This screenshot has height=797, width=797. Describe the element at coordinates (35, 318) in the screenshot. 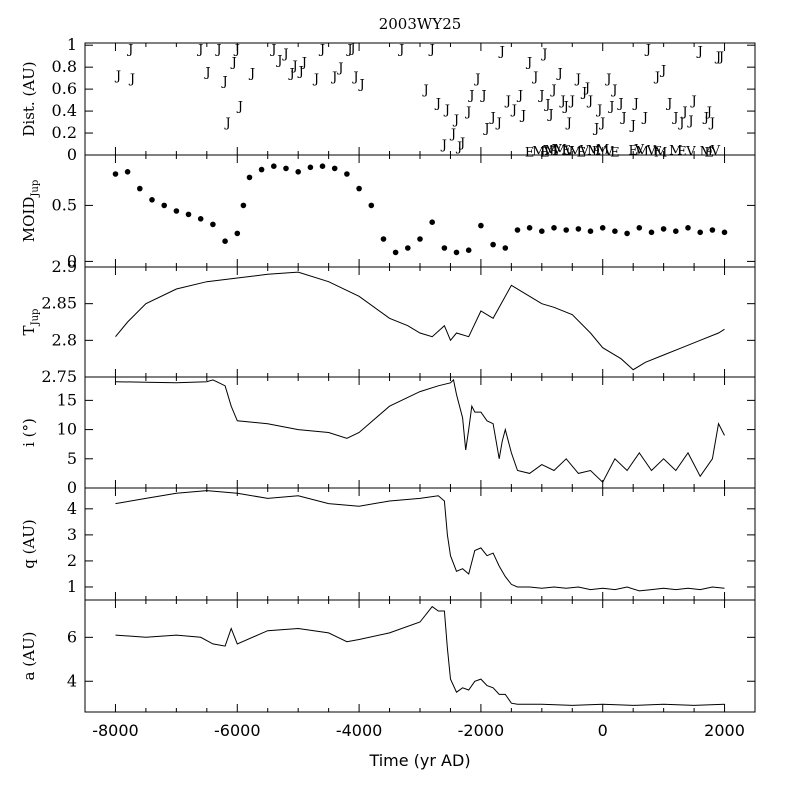

I see `y-axis-label-subscript-tjup: Jup` at that location.